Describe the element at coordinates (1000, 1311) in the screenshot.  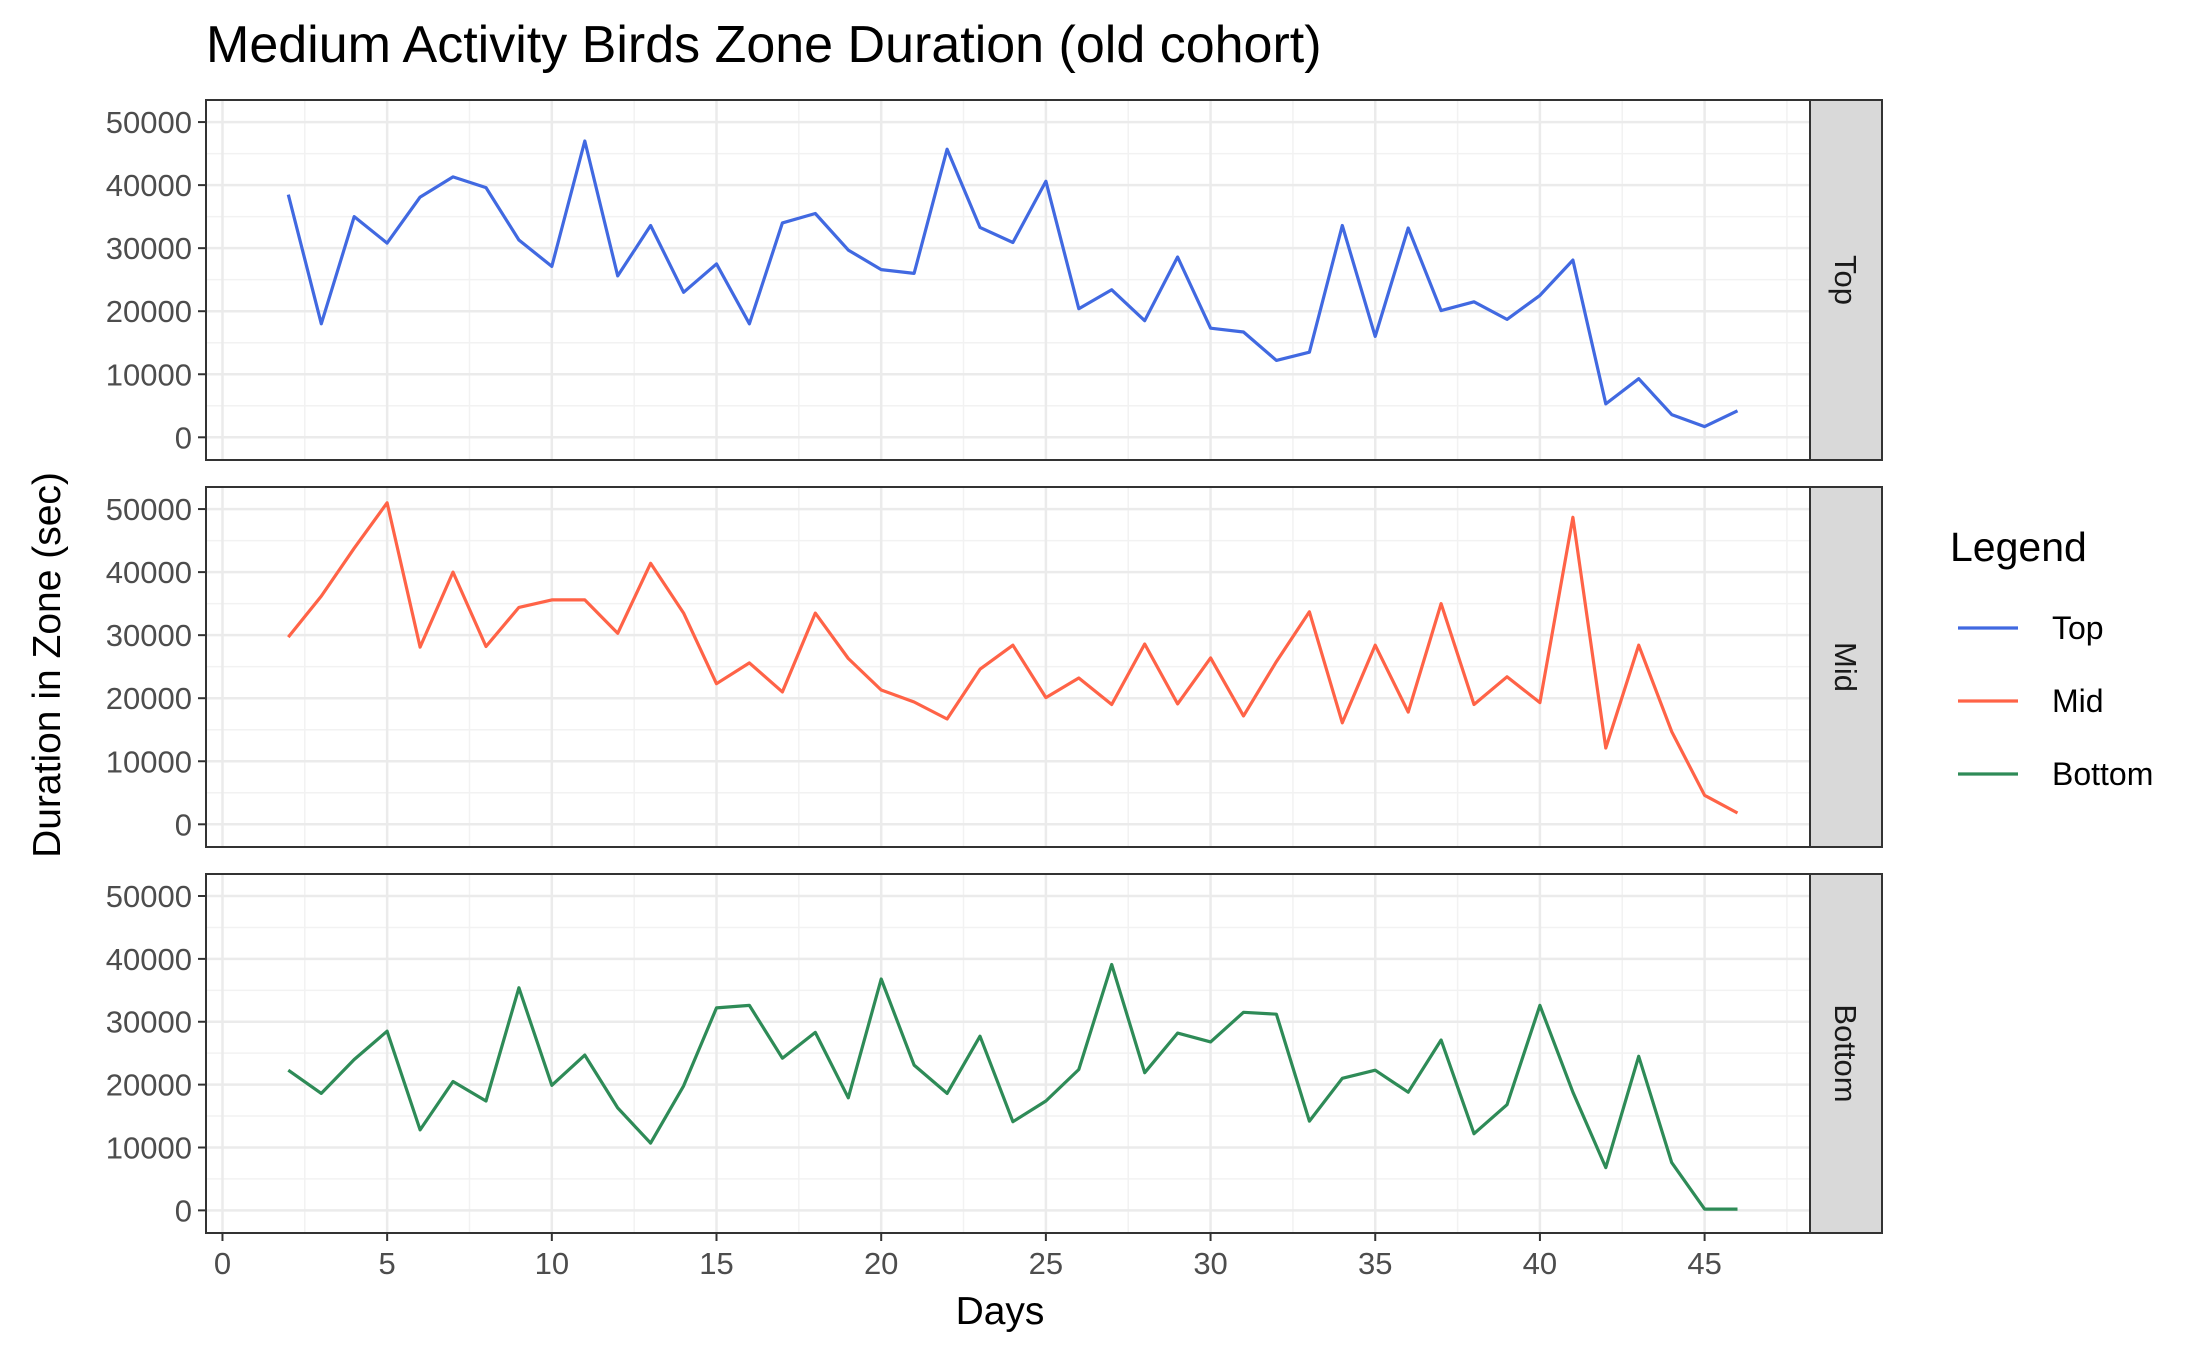
I see `x-axis-title: Days` at that location.